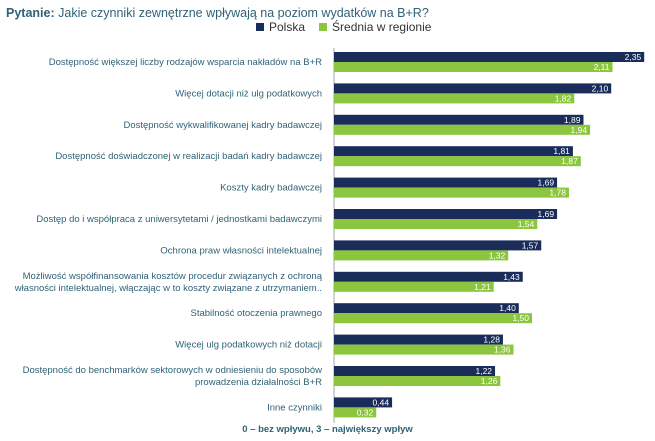 The height and width of the screenshot is (441, 655). Describe the element at coordinates (248, 93) in the screenshot. I see `category-label: Więcej dotacji niż ulg podatkowych` at that location.